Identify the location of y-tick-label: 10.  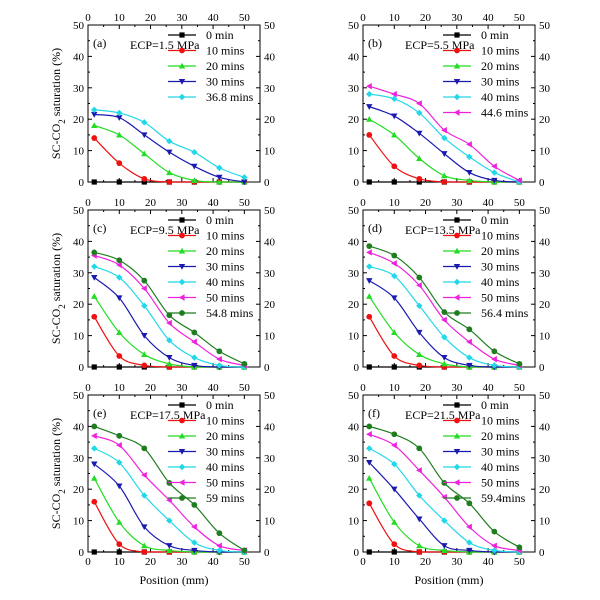
(79, 152).